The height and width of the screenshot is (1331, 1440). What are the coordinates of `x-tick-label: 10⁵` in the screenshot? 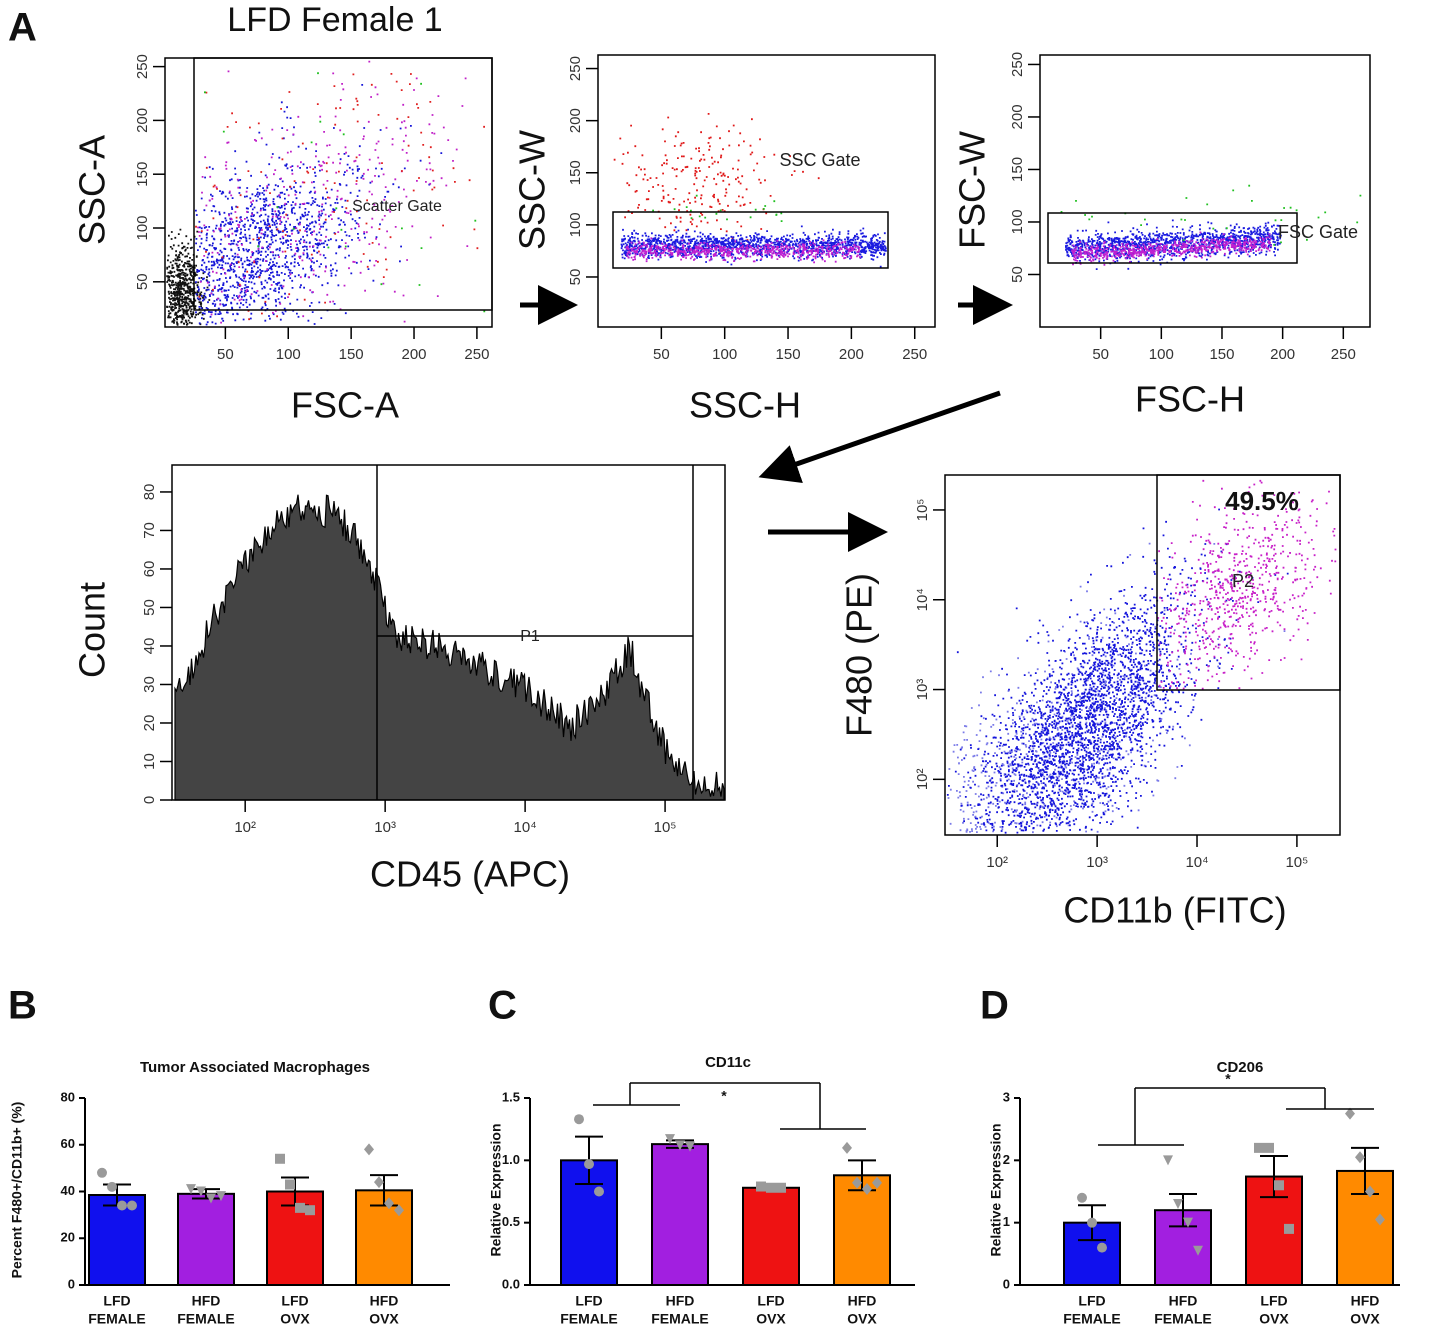 It's located at (665, 827).